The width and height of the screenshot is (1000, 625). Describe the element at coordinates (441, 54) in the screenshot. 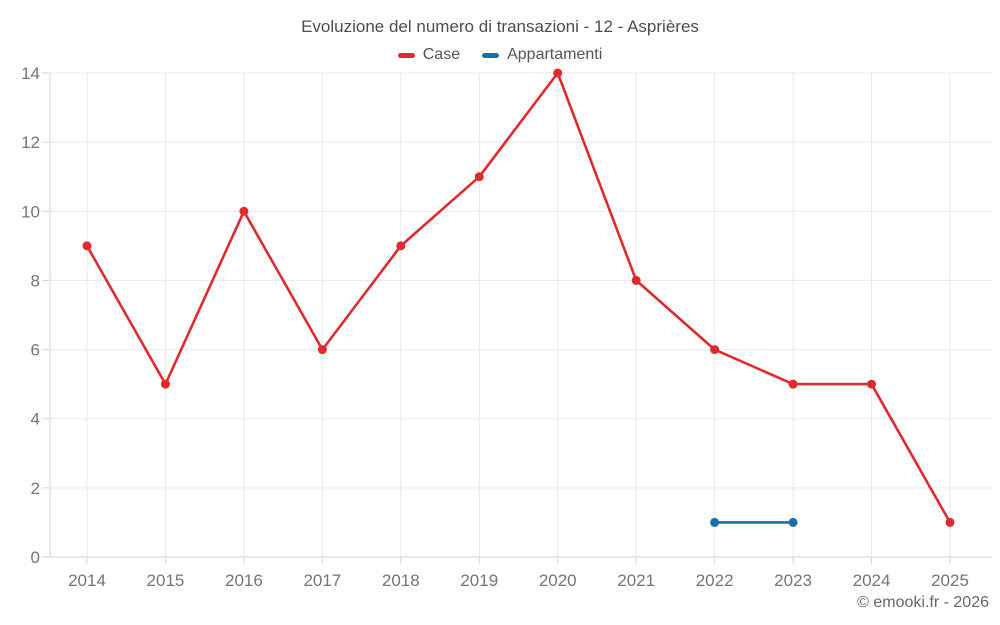

I see `legend-label-case: Case` at that location.